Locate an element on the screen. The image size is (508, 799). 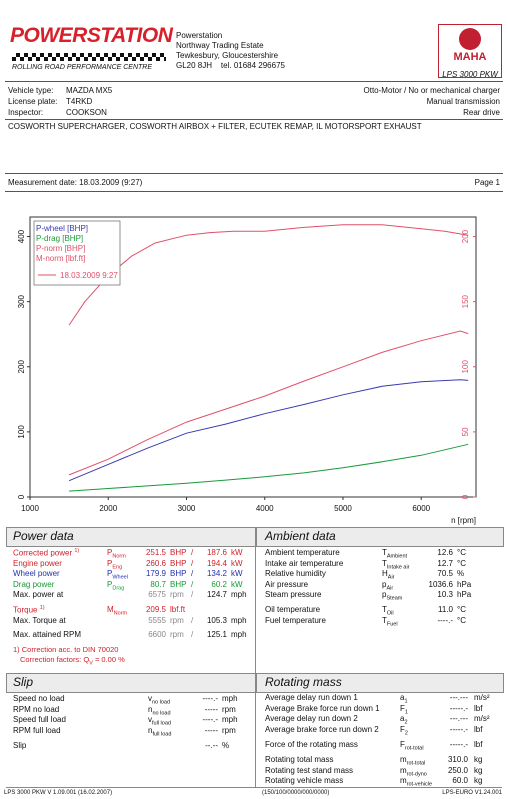
rotating-row-symbol: F2 is located at coordinates (404, 731).